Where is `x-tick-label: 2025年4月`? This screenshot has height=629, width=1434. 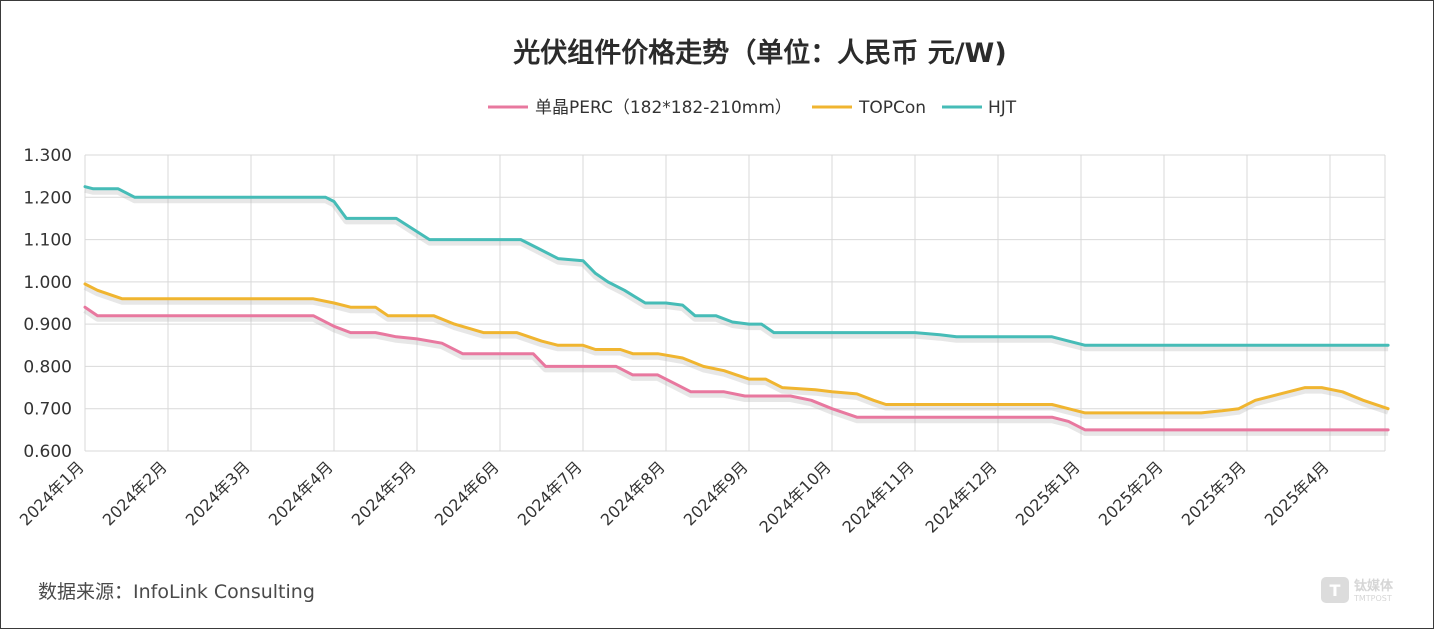 x-tick-label: 2025年4月 is located at coordinates (1297, 493).